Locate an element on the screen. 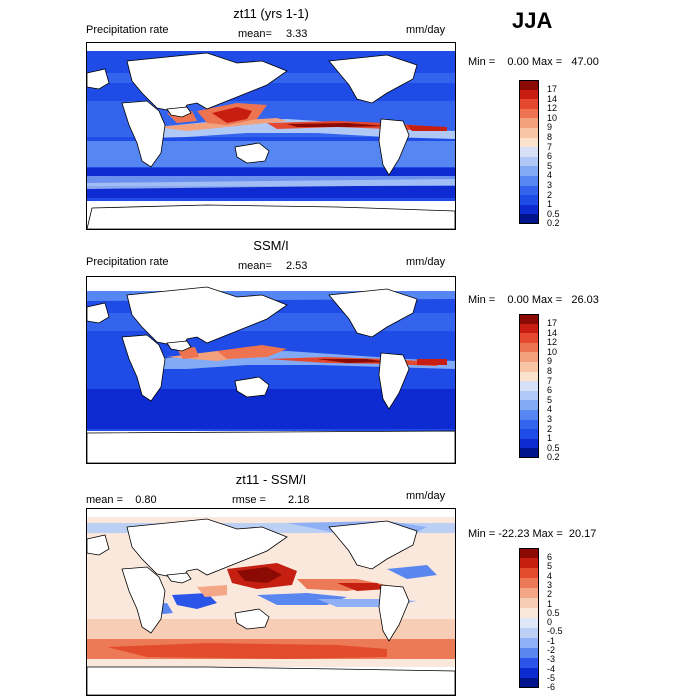  panel1-cb-label: 9 is located at coordinates (550, 127).